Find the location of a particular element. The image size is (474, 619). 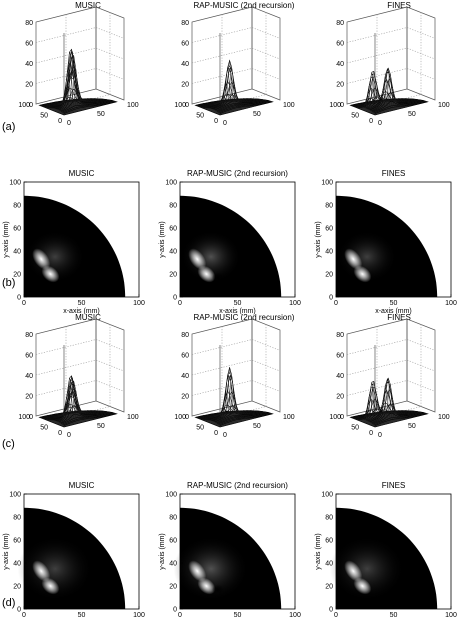

x-axis-label: x-axis (mm) is located at coordinates (393, 311).